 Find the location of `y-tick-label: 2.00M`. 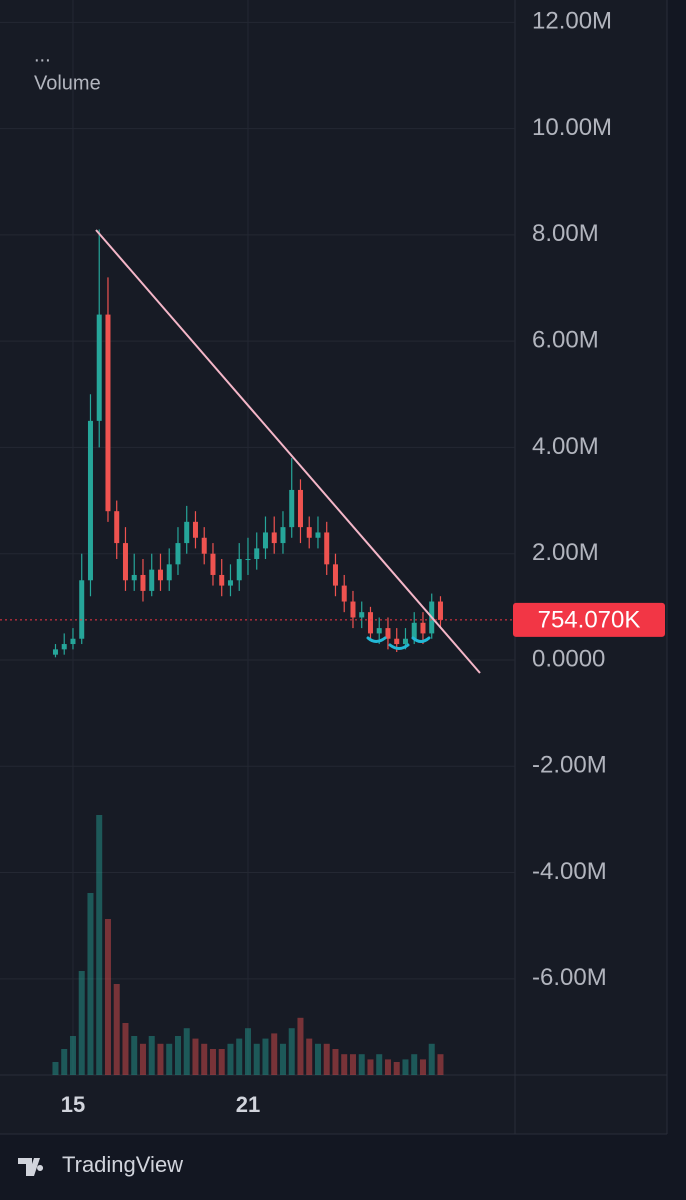

y-tick-label: 2.00M is located at coordinates (565, 552).